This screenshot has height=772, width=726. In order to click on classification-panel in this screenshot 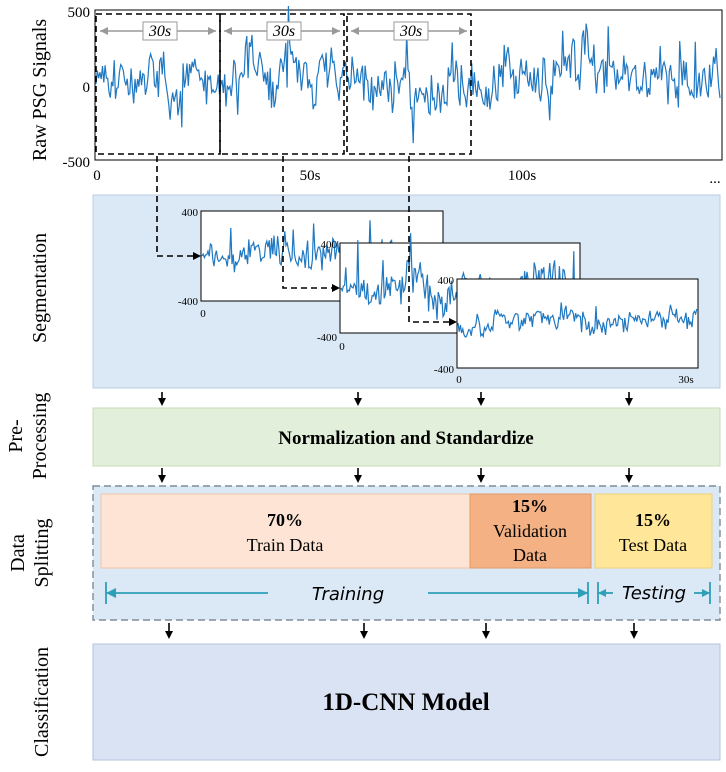, I will do `click(406, 702)`.